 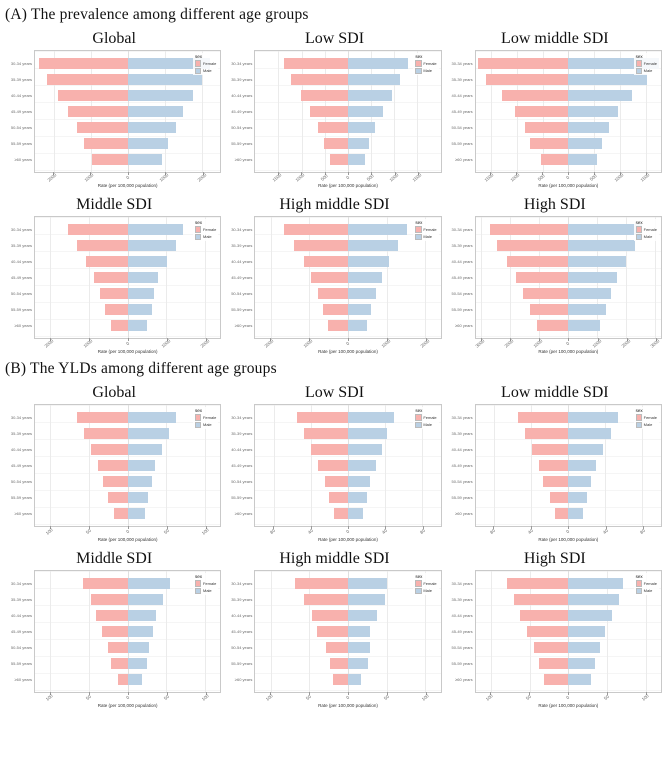 I want to click on x-tick-label: 100, so click(x=49, y=697).